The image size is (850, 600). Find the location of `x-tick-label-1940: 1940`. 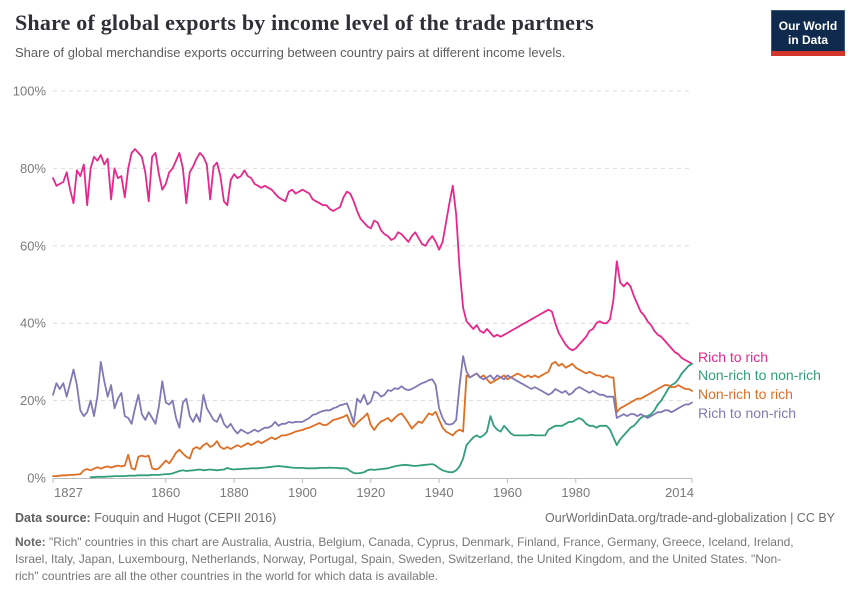

x-tick-label-1940: 1940 is located at coordinates (439, 492).